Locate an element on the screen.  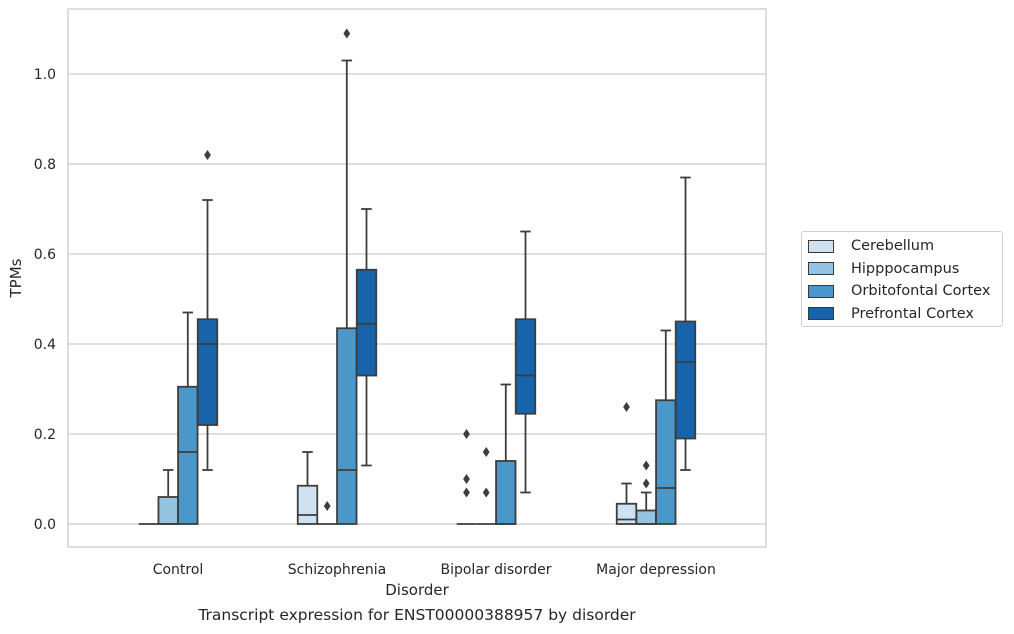
legend-item: Orbitofontal Cortex is located at coordinates (905, 291).